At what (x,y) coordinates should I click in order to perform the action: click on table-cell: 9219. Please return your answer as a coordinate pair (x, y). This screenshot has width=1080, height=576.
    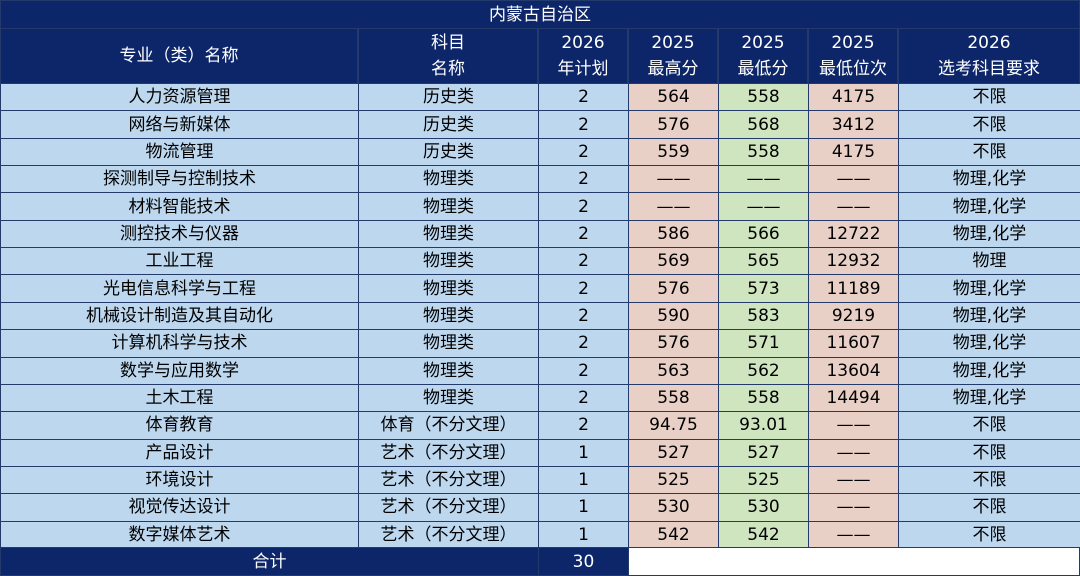
    Looking at the image, I should click on (853, 316).